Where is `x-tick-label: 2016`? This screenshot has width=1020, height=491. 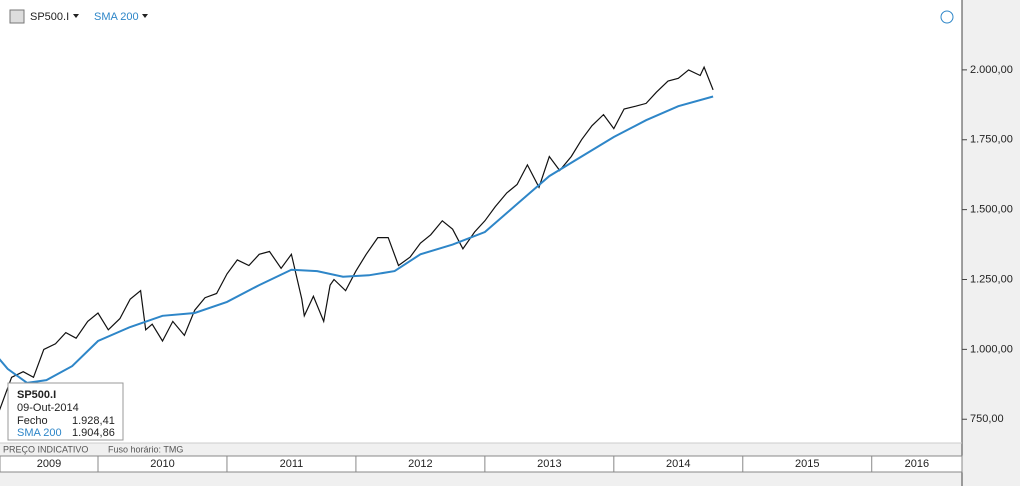 x-tick-label: 2016 is located at coordinates (917, 464).